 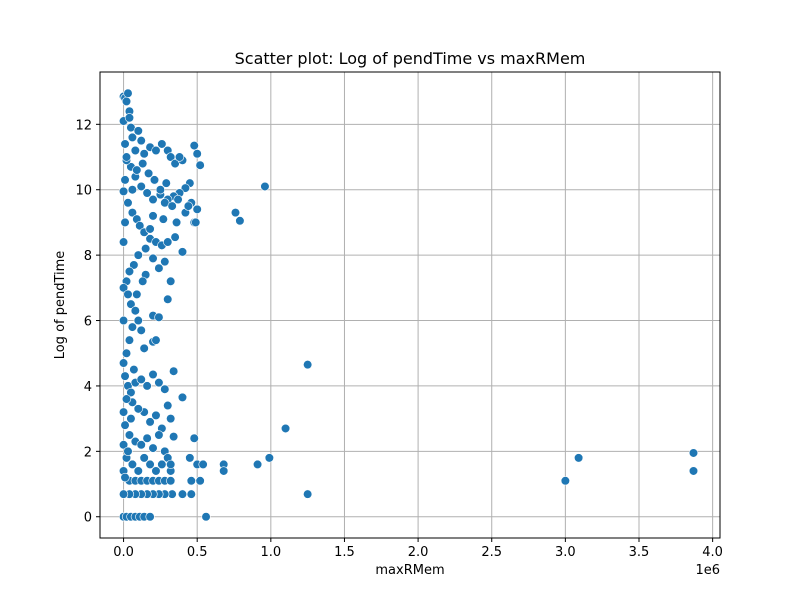 What do you see at coordinates (410, 58) in the screenshot?
I see `chart-title: Scatter plot: Log of pendTime vs maxRMem` at bounding box center [410, 58].